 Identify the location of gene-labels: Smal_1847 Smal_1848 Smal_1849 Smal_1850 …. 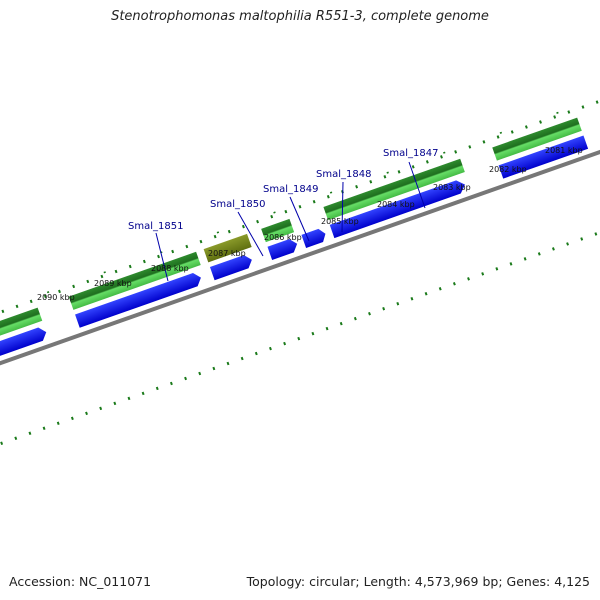
(283, 190).